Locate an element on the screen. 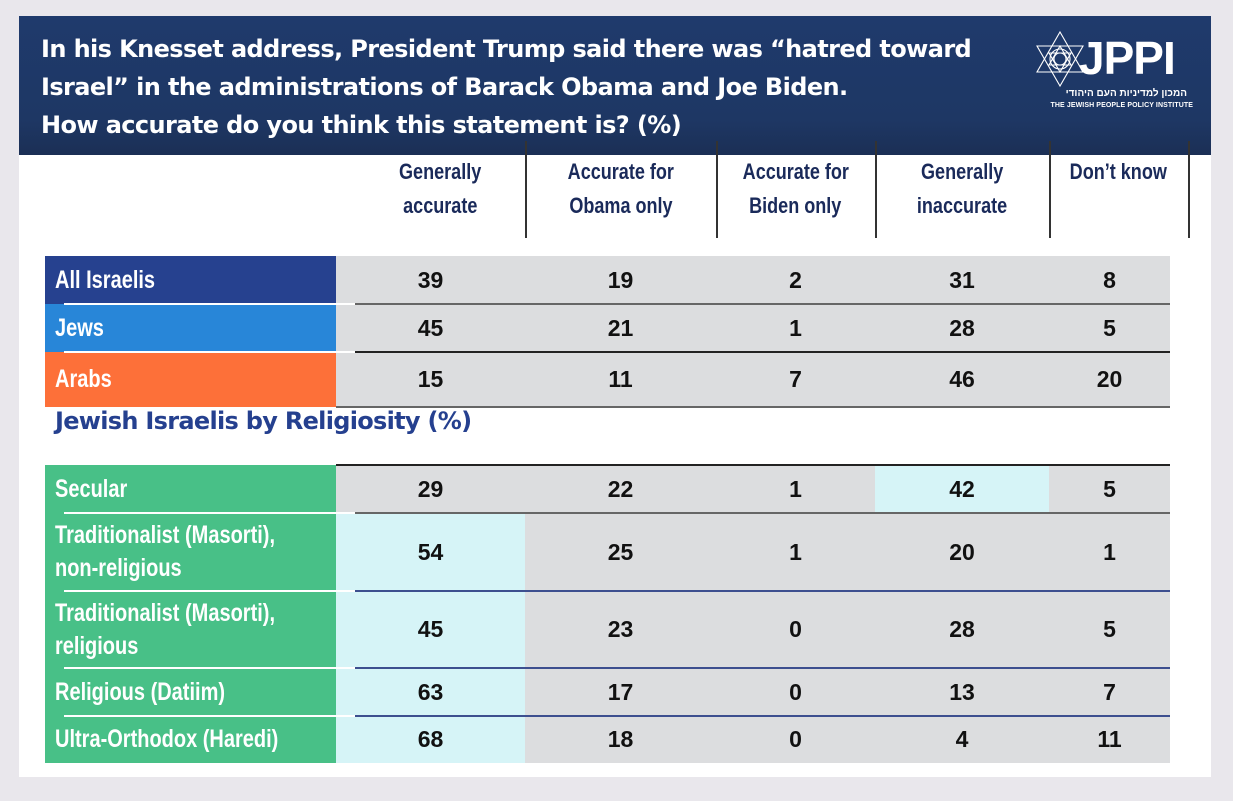 This screenshot has height=801, width=1233. value-cell: 20 is located at coordinates (962, 551).